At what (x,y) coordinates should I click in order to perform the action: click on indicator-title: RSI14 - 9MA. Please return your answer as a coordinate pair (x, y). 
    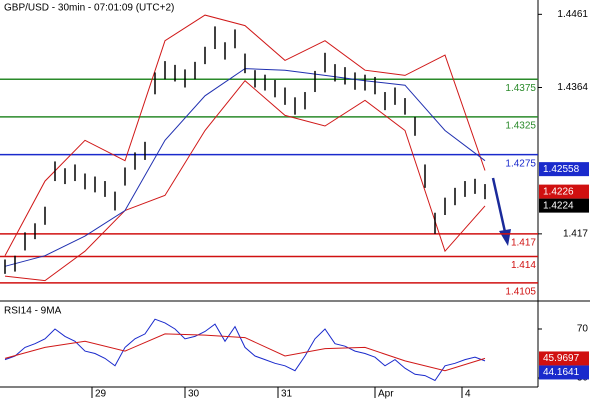
    Looking at the image, I should click on (33, 311).